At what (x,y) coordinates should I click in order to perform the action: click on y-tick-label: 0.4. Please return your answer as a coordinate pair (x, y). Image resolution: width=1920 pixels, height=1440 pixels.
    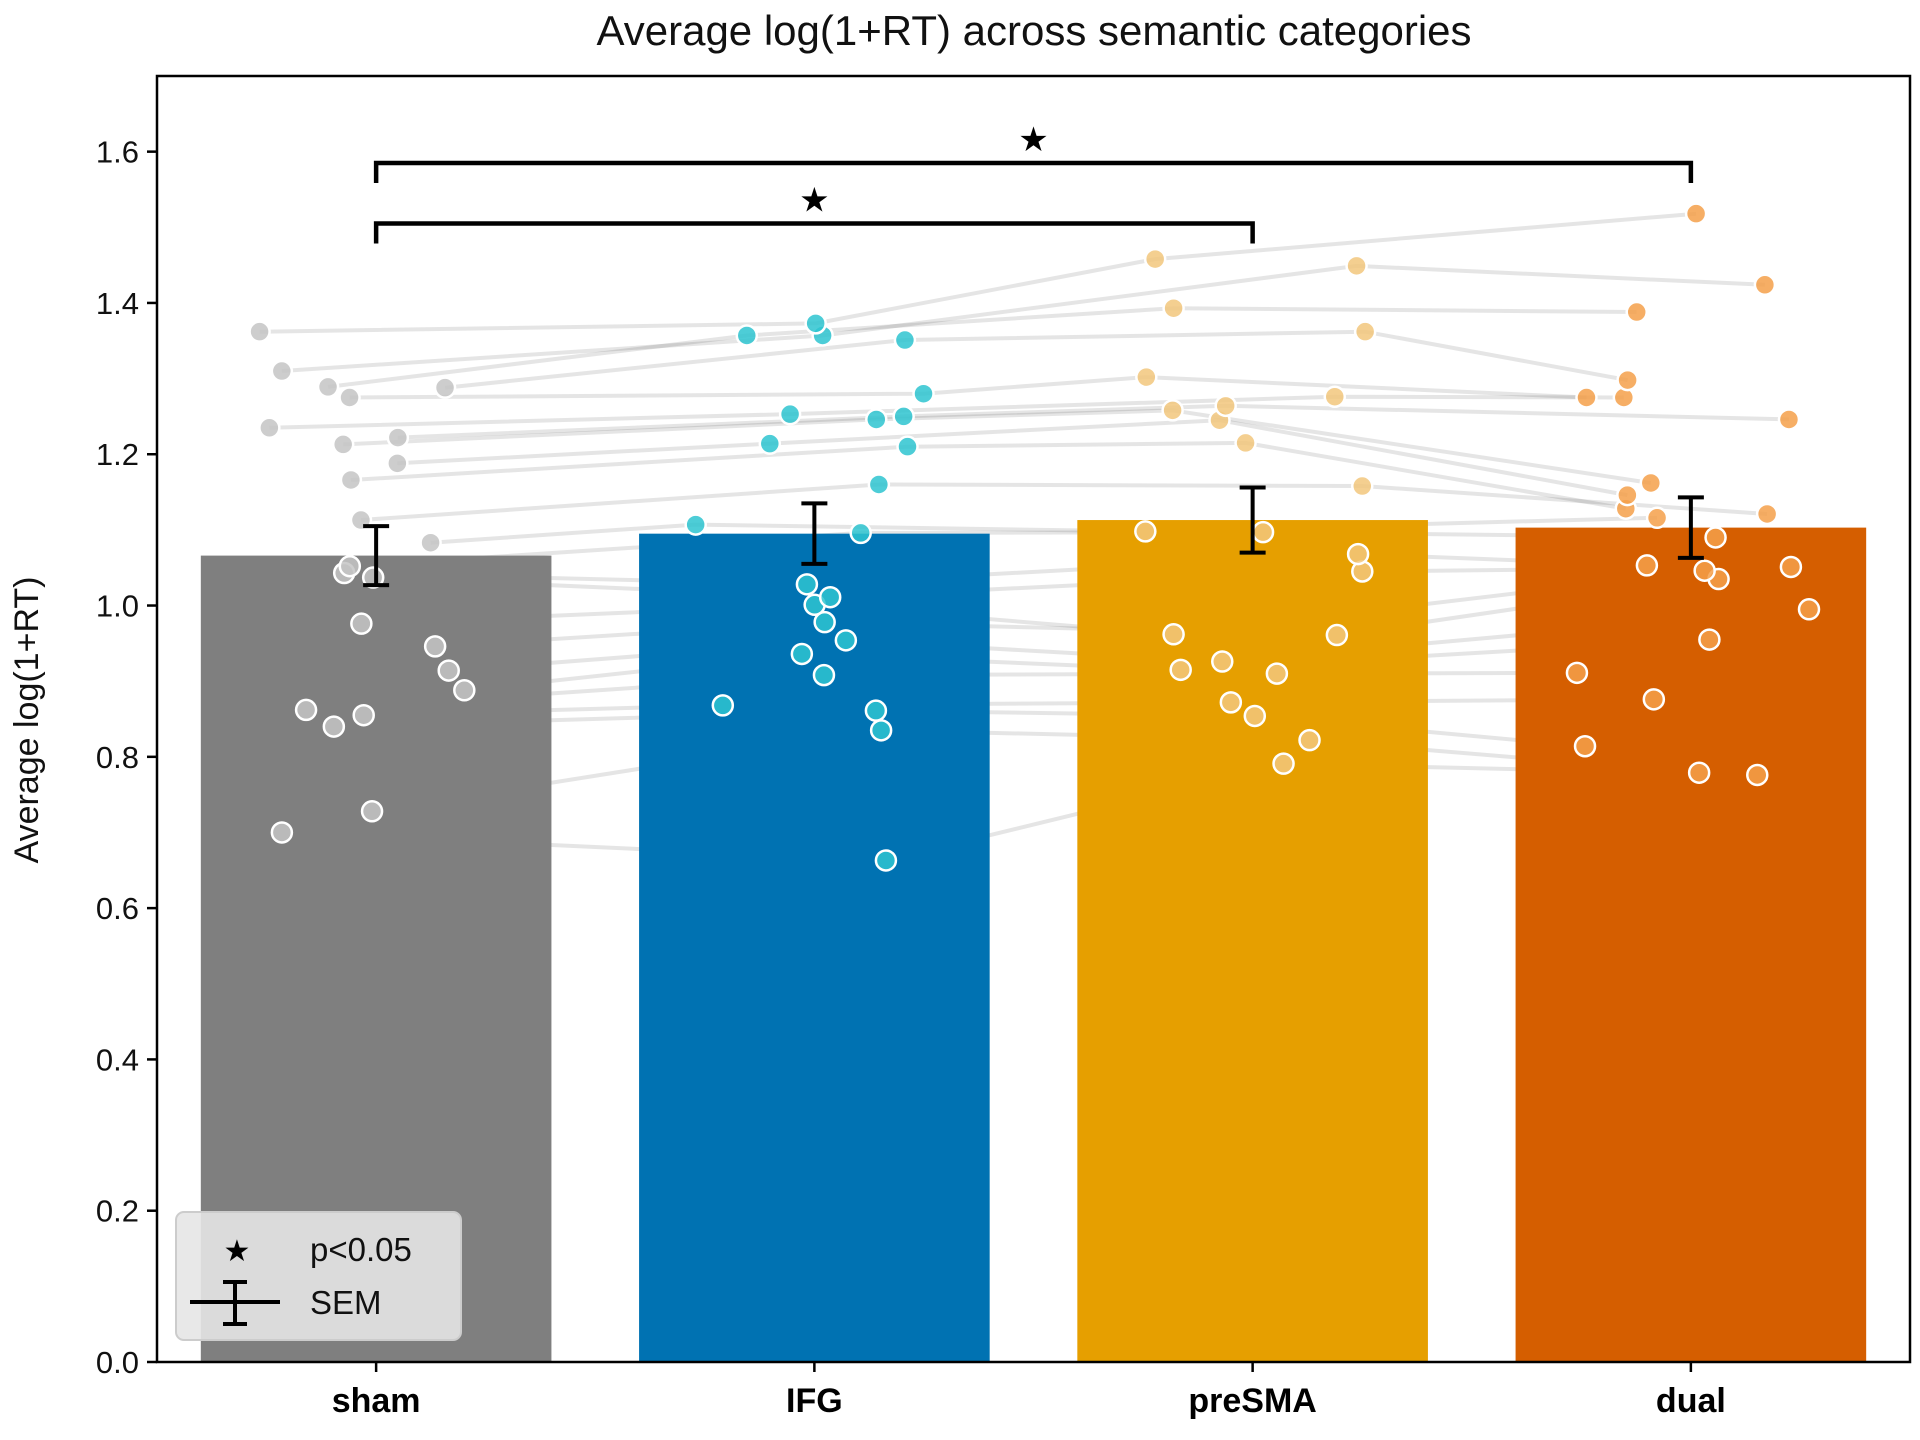
    Looking at the image, I should click on (117, 1059).